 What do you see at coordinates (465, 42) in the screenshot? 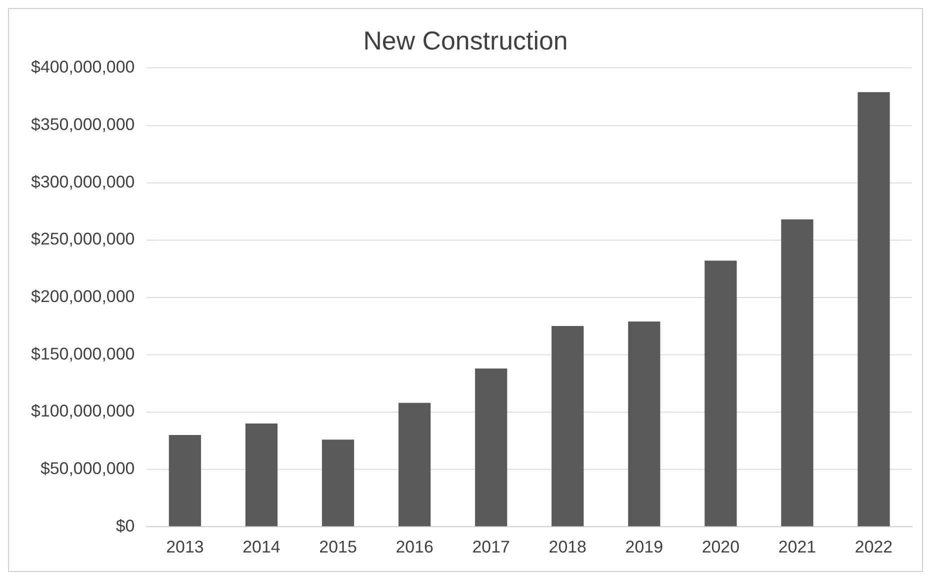
I see `chart-title: New Construction` at bounding box center [465, 42].